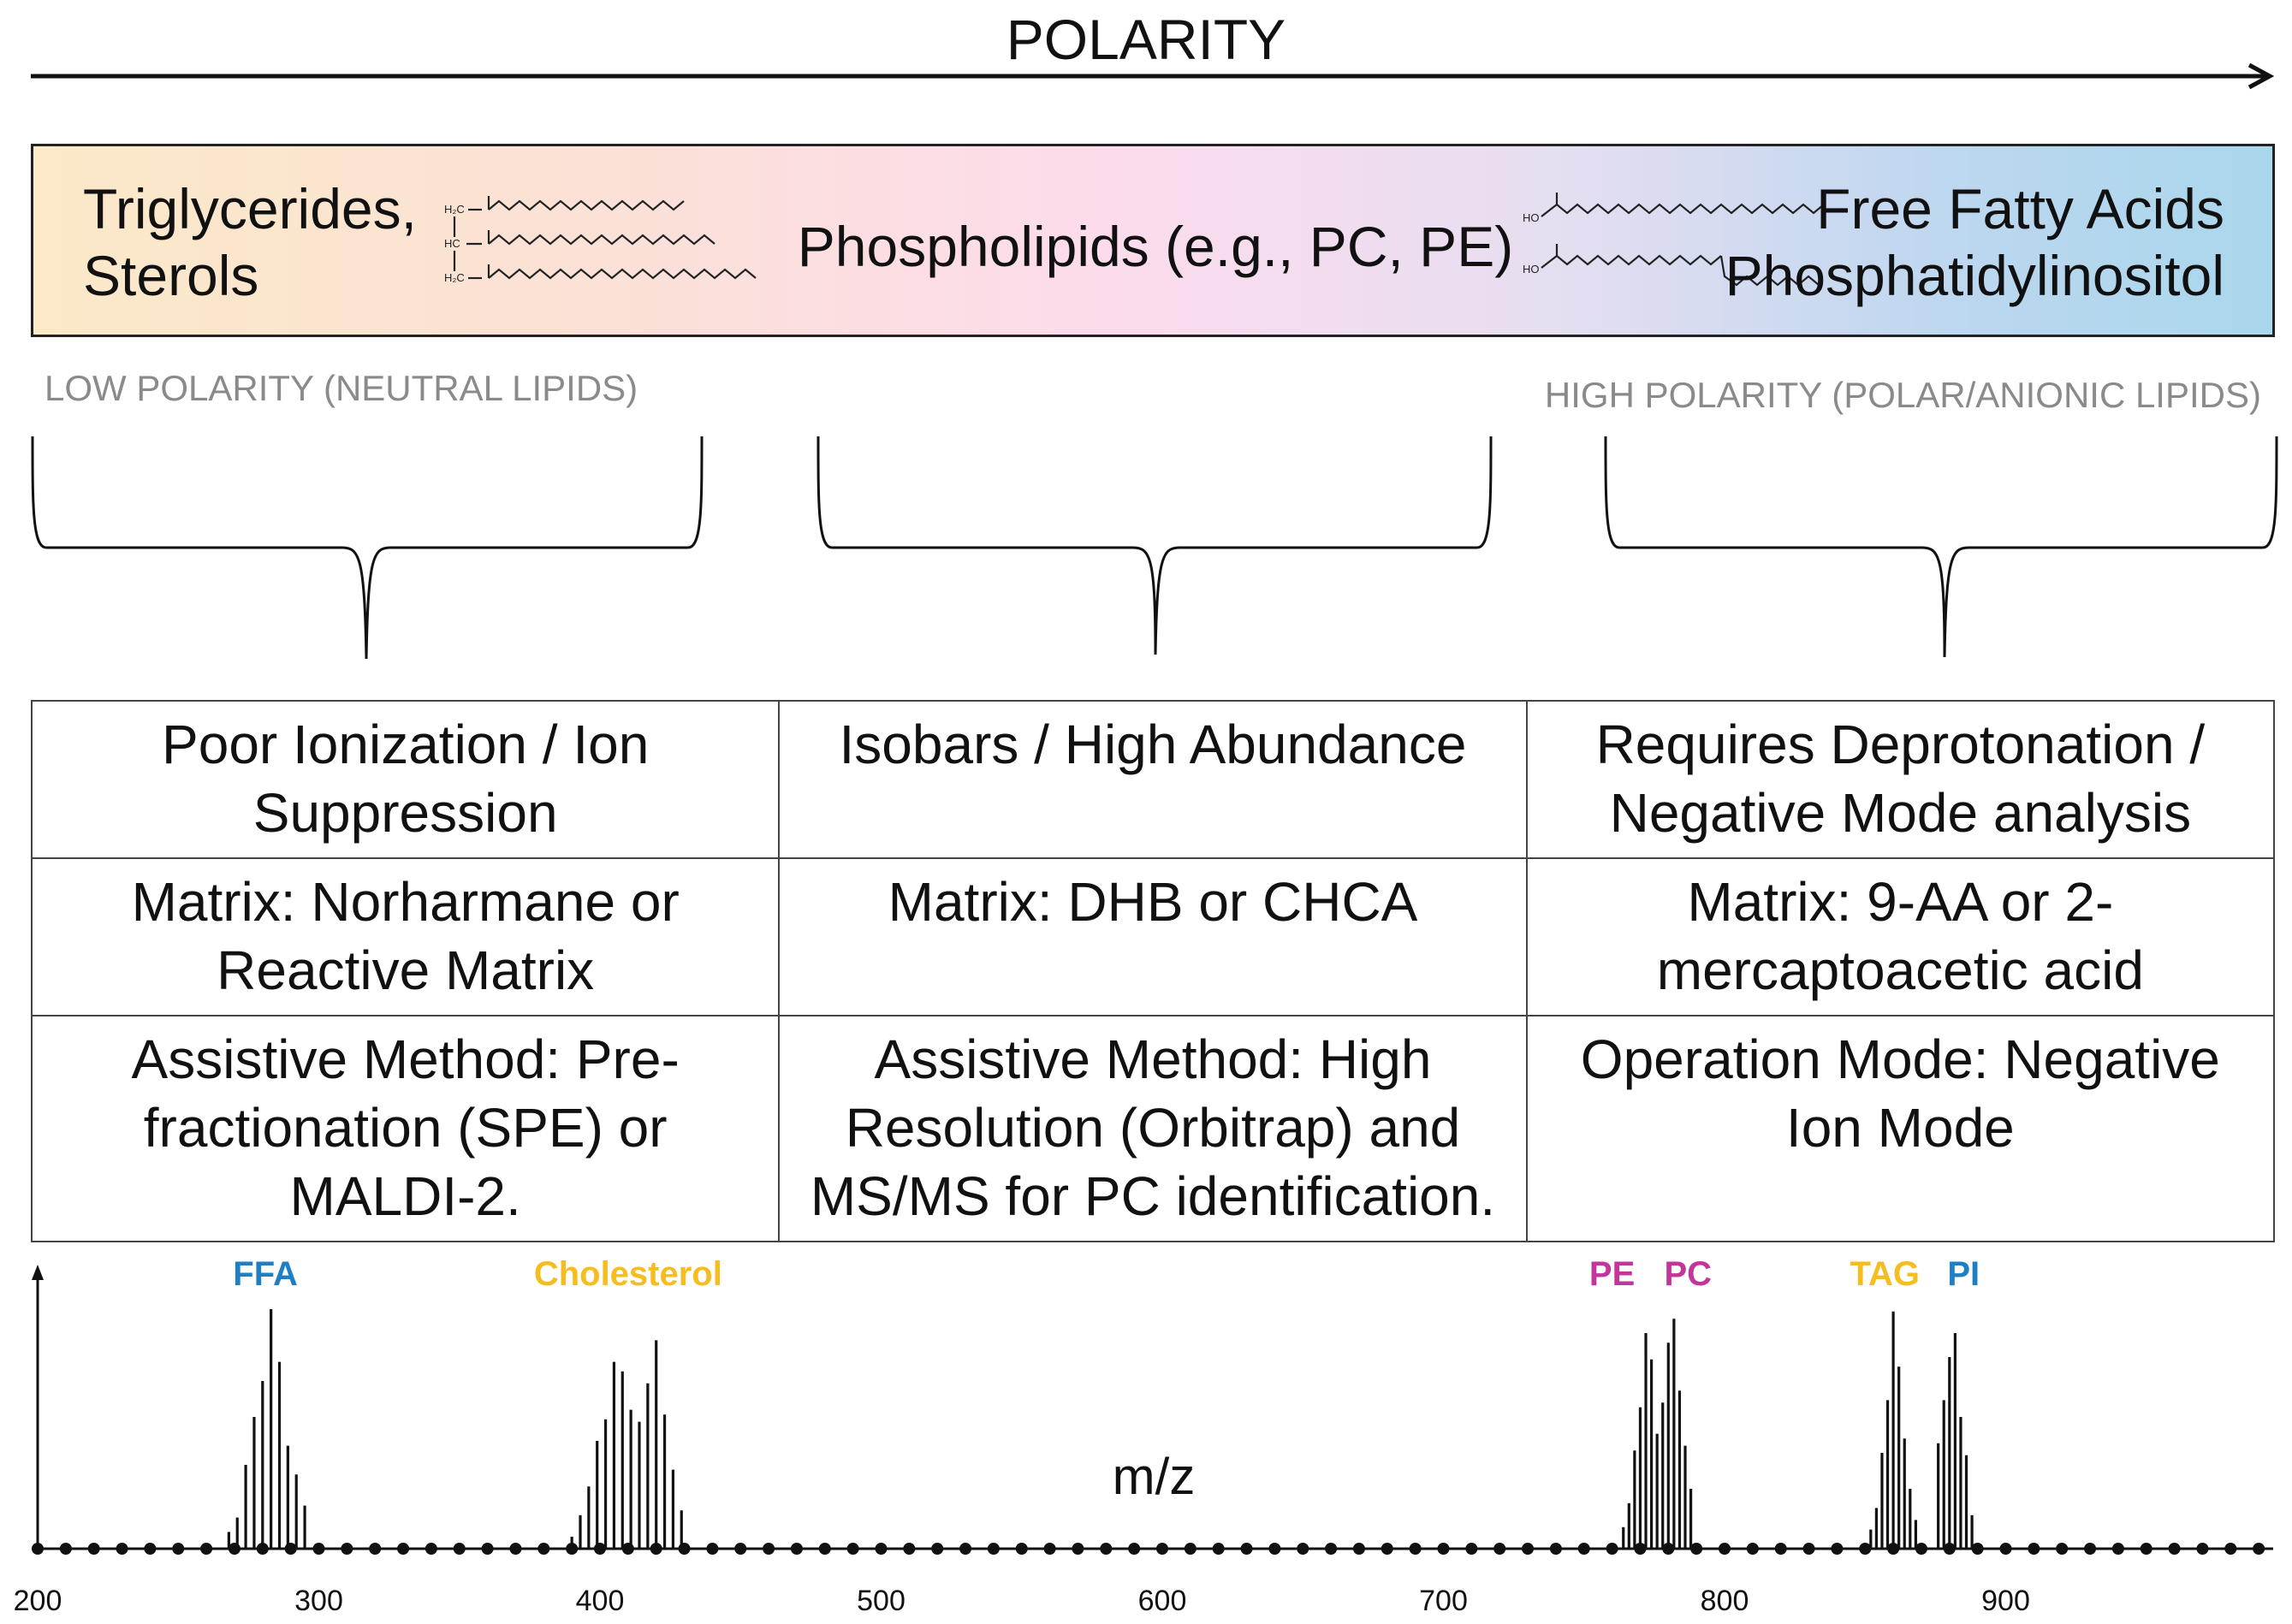 This screenshot has height=1624, width=2292. I want to click on band-right-line-2: Phosphatidylinositol, so click(1975, 275).